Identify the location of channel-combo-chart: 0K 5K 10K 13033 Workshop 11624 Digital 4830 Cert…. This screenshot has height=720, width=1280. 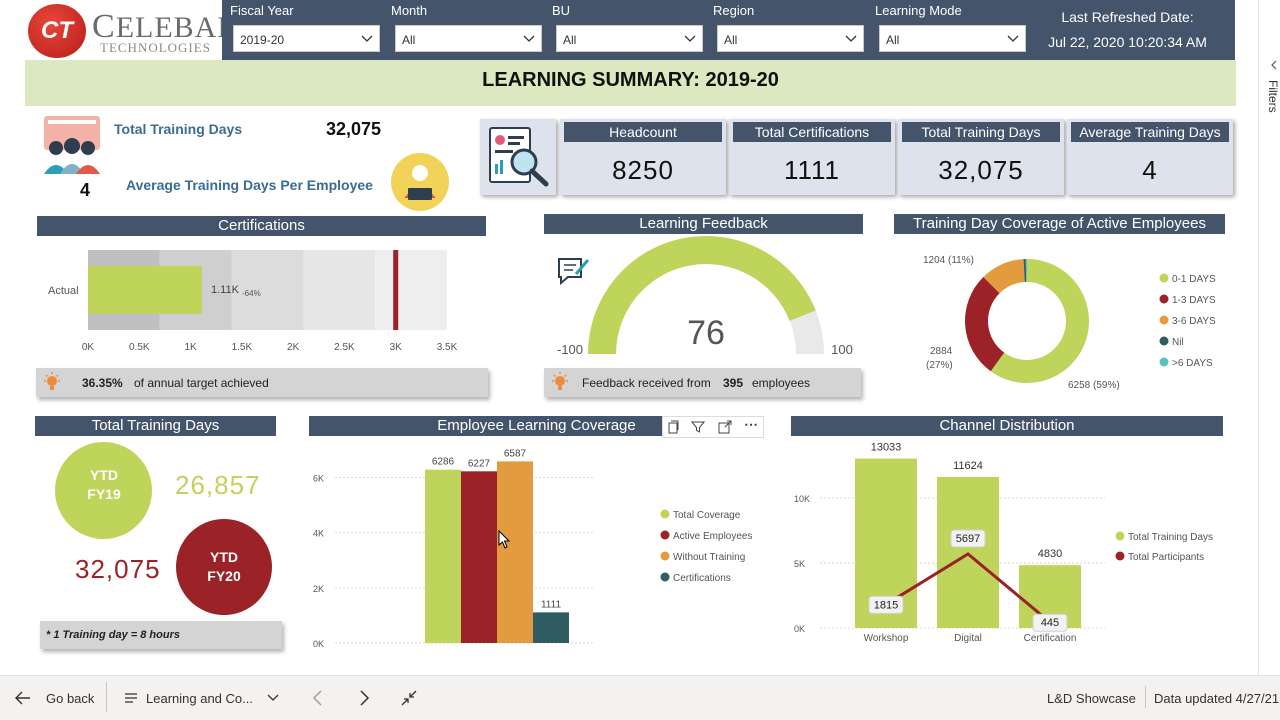
(945, 547).